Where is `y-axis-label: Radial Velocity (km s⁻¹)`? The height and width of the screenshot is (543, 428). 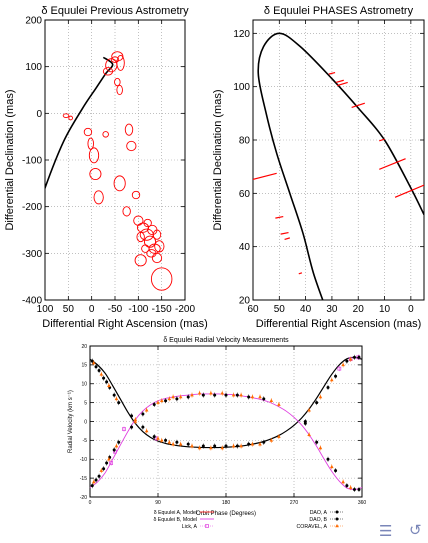 y-axis-label: Radial Velocity (km s⁻¹) is located at coordinates (71, 421).